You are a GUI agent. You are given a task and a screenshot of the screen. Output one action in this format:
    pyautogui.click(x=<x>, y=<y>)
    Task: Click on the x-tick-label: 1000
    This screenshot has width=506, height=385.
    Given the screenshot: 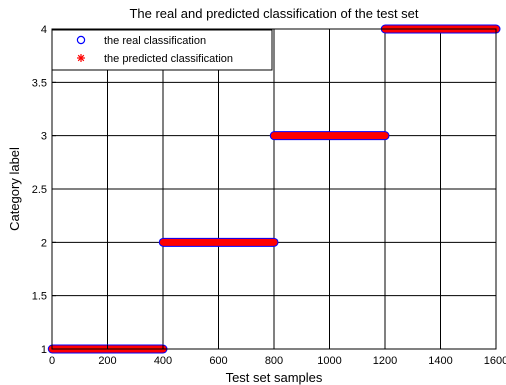 What is the action you would take?
    pyautogui.click(x=329, y=361)
    